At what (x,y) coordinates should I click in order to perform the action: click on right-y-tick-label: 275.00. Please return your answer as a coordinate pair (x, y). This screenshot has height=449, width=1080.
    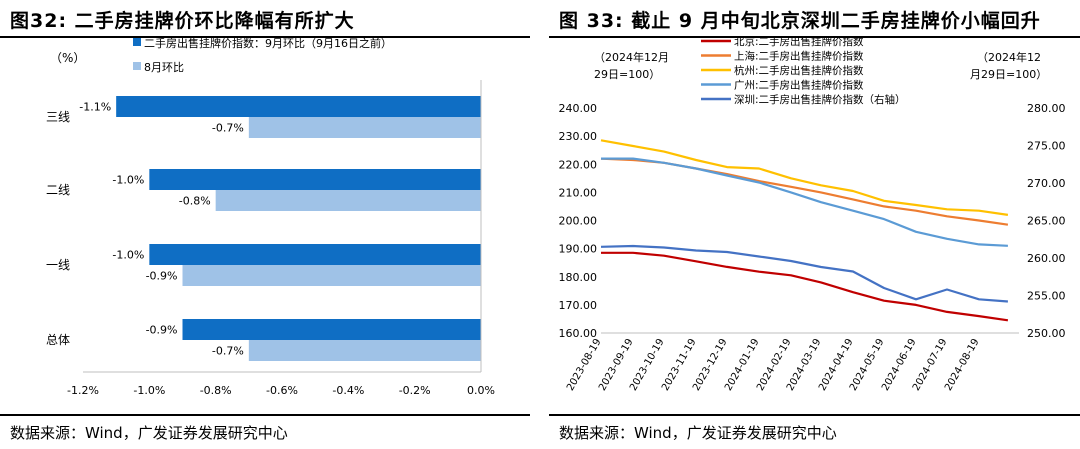
    Looking at the image, I should click on (1046, 146).